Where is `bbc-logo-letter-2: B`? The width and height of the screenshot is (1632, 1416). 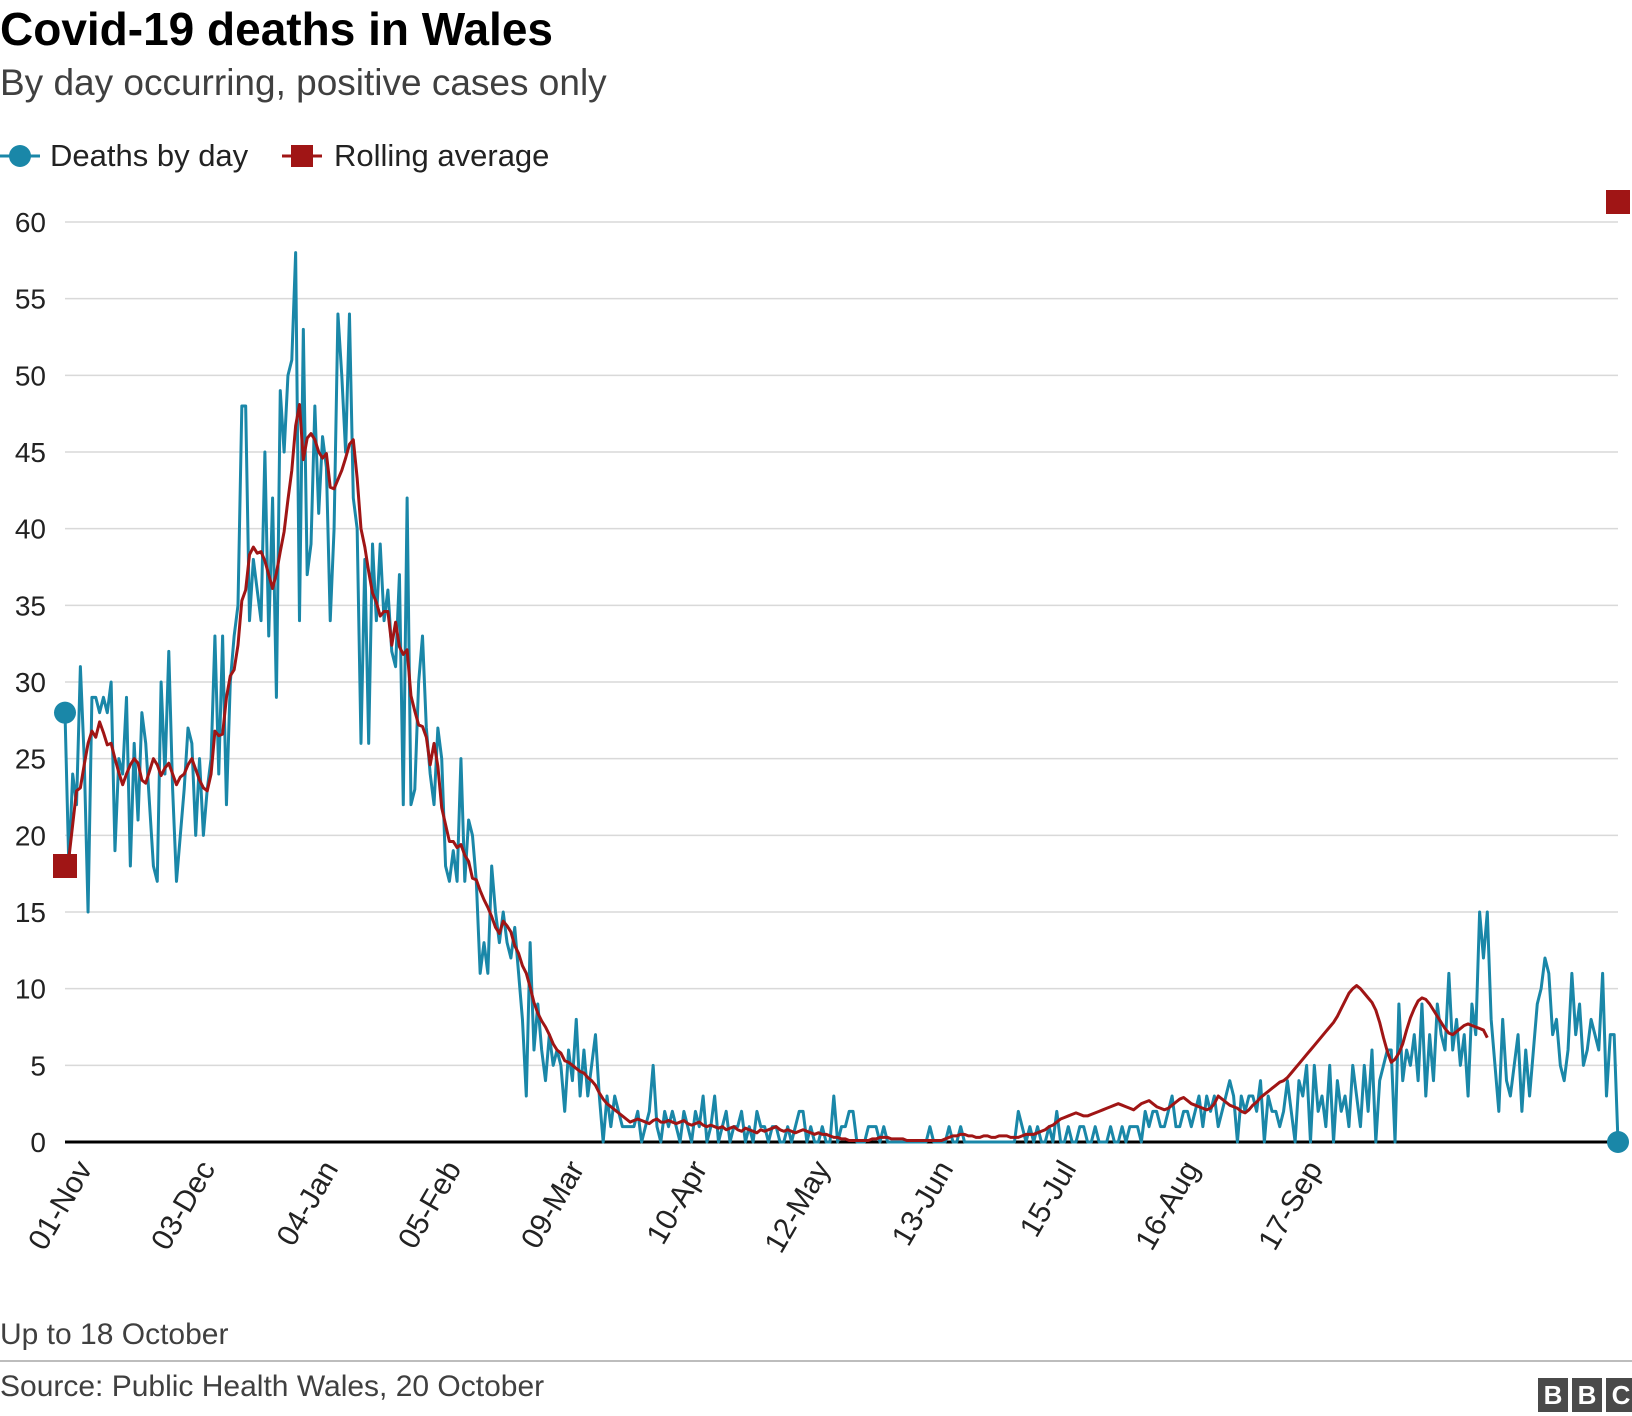
bbc-logo-letter-2: B is located at coordinates (1587, 1395).